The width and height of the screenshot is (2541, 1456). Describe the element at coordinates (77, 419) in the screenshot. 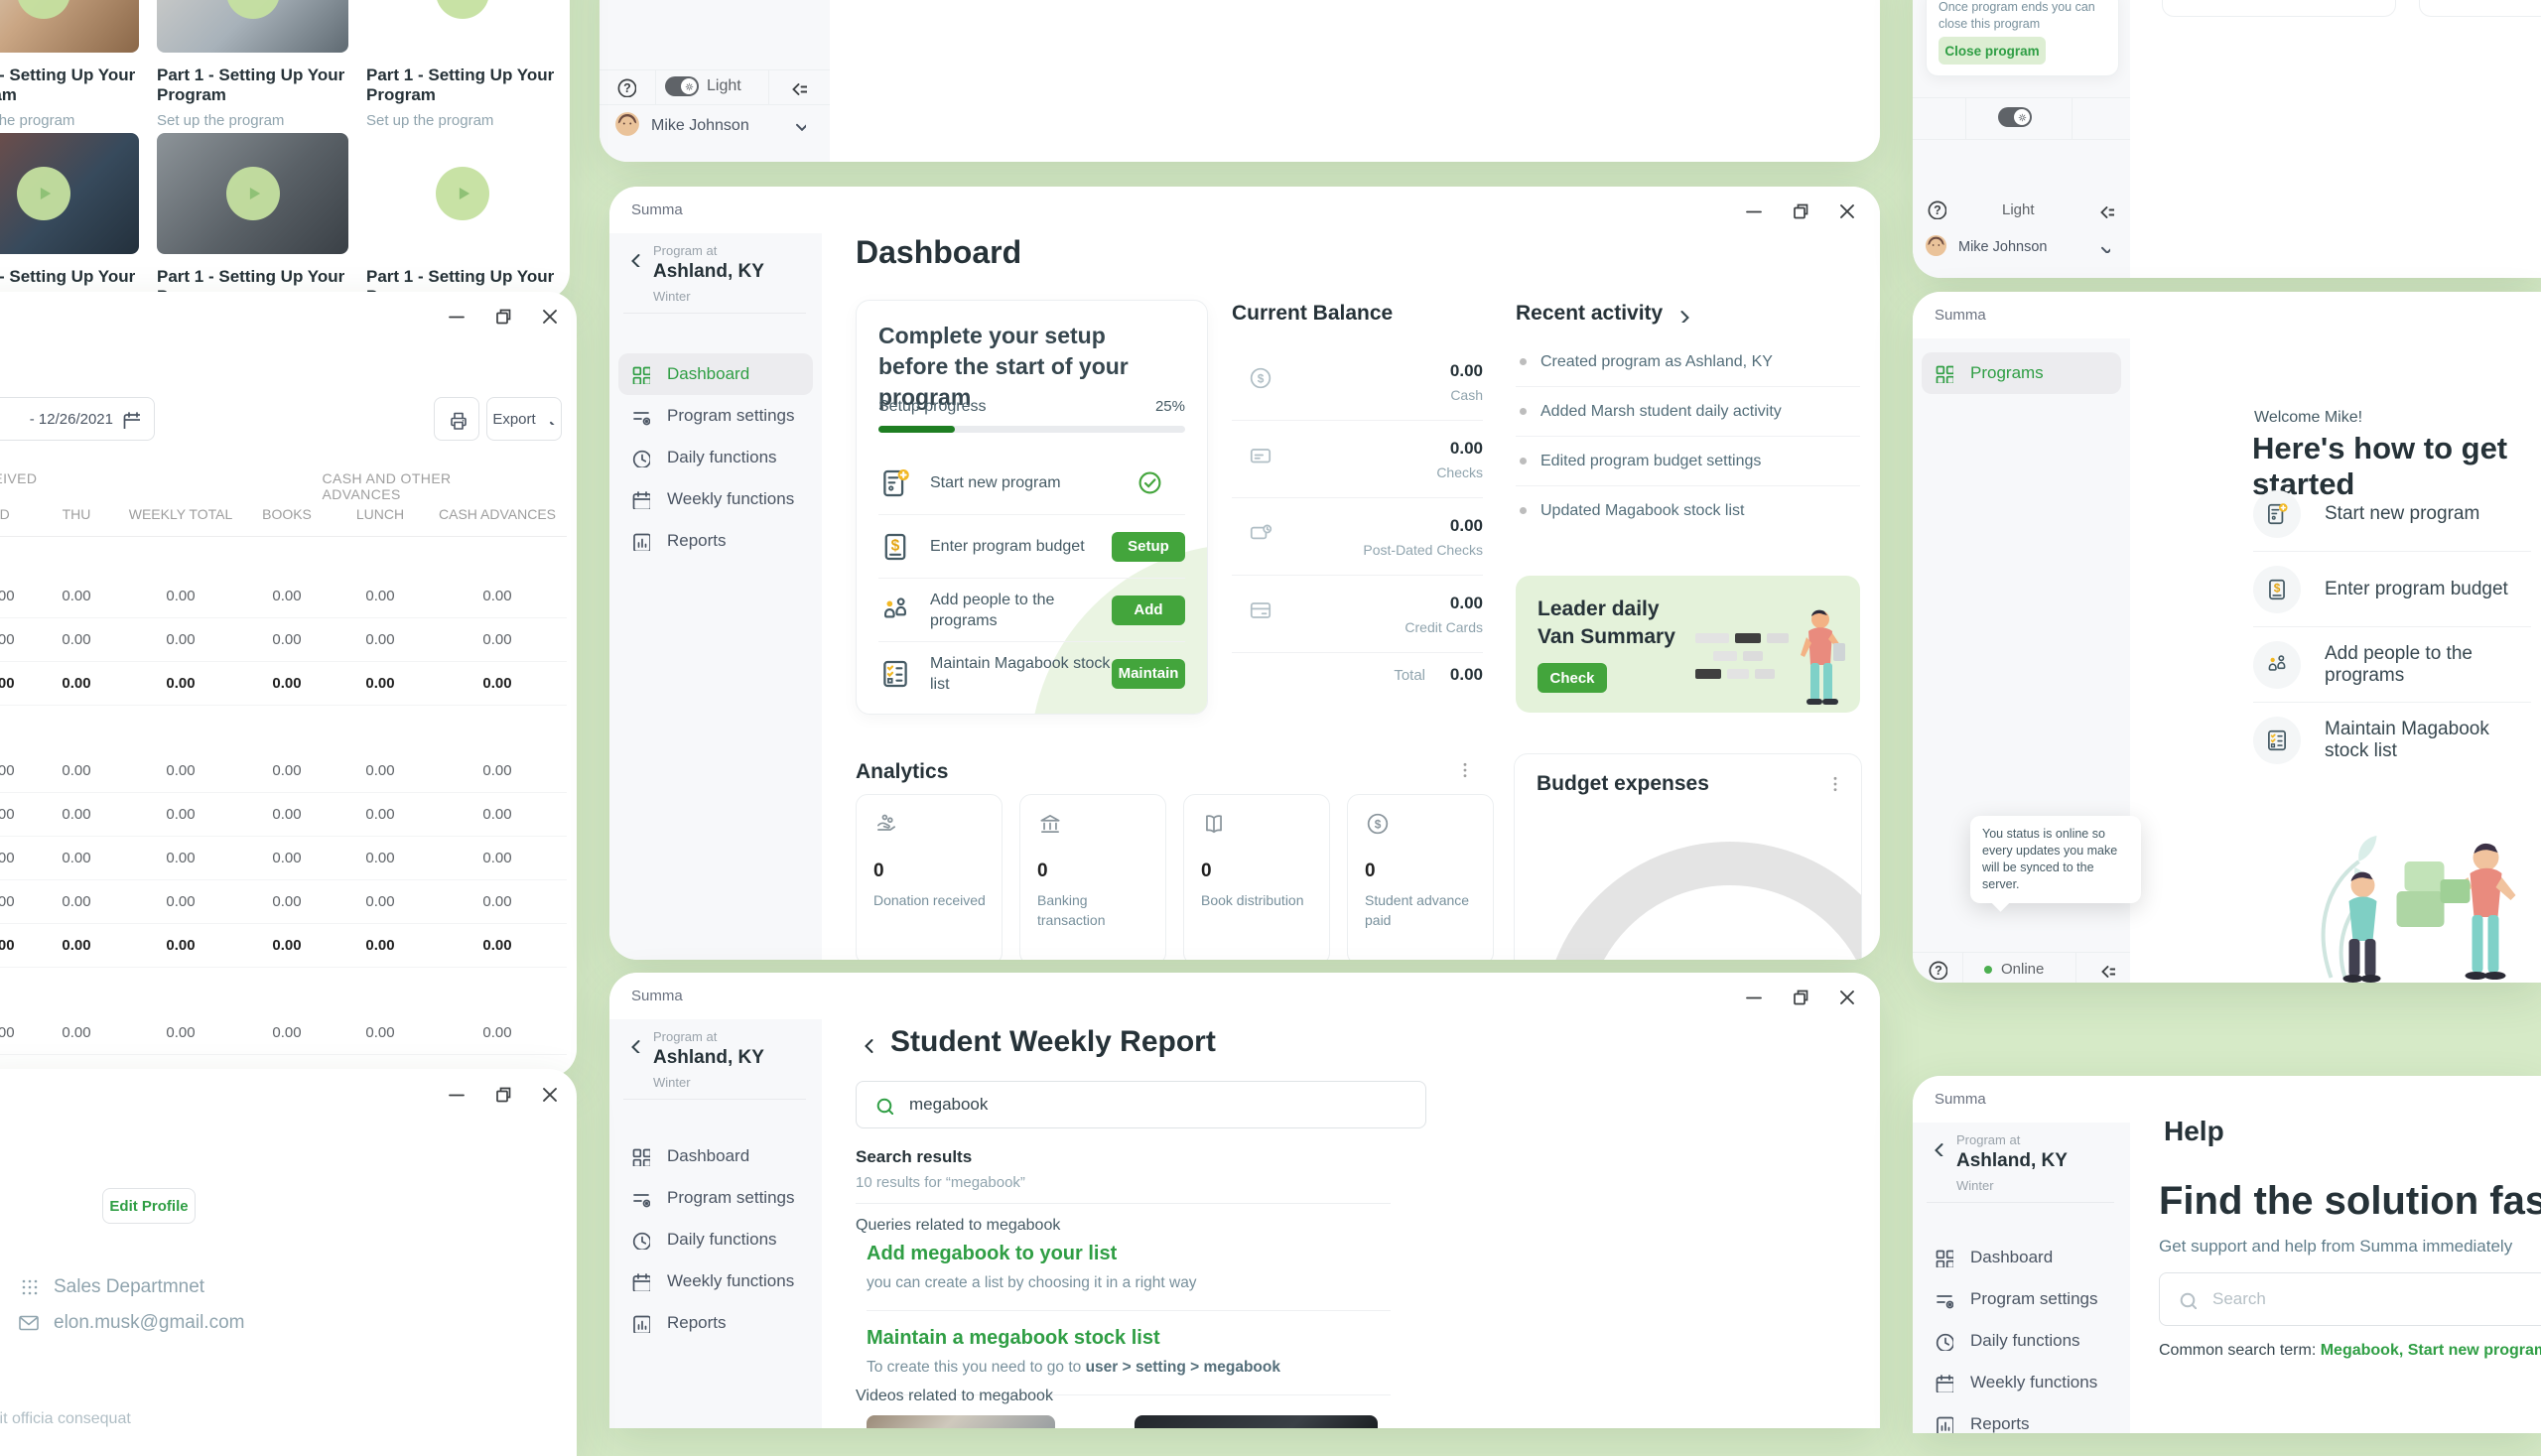

I see `date-range-field: - 12/26/2021` at that location.